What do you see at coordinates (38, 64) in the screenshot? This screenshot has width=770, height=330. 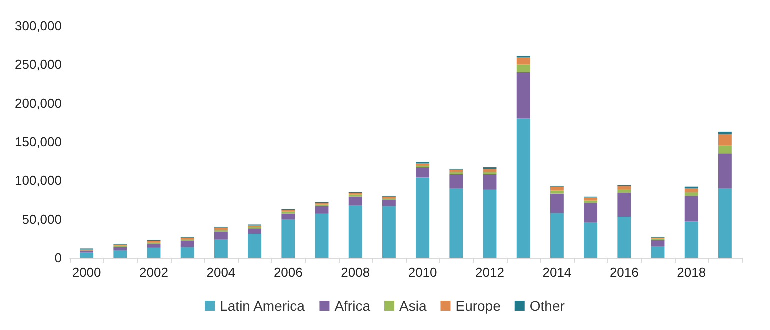 I see `y-tick-label: 250,000` at bounding box center [38, 64].